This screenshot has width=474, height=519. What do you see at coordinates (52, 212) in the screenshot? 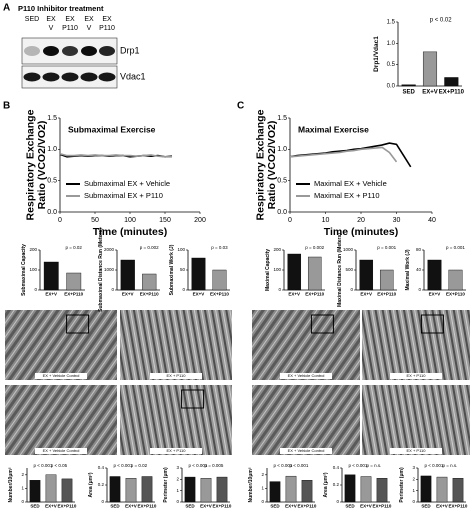
I see `y-tick-label: 0.0` at bounding box center [52, 212].